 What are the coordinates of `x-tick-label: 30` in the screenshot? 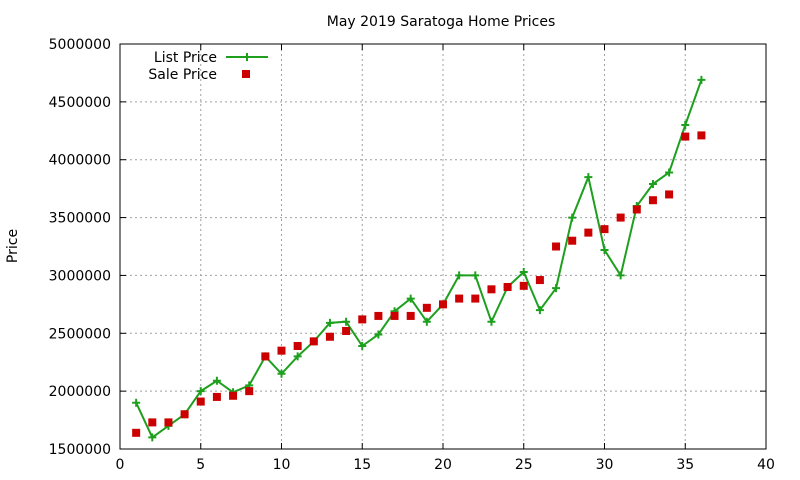 It's located at (605, 465).